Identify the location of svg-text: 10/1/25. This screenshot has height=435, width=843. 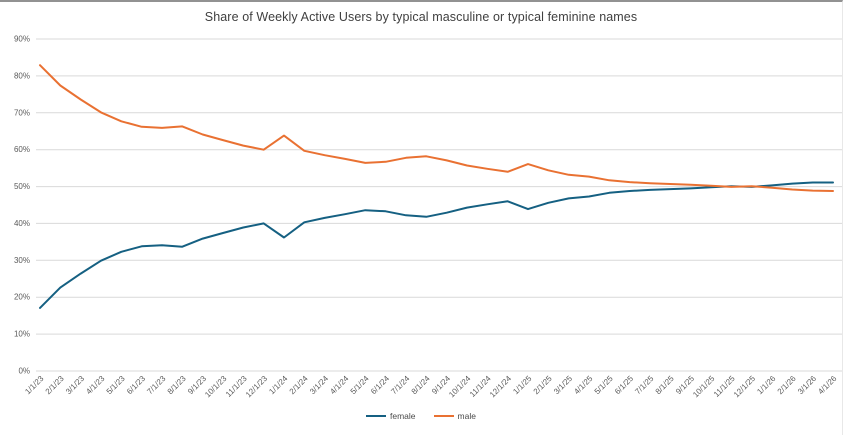
(704, 387).